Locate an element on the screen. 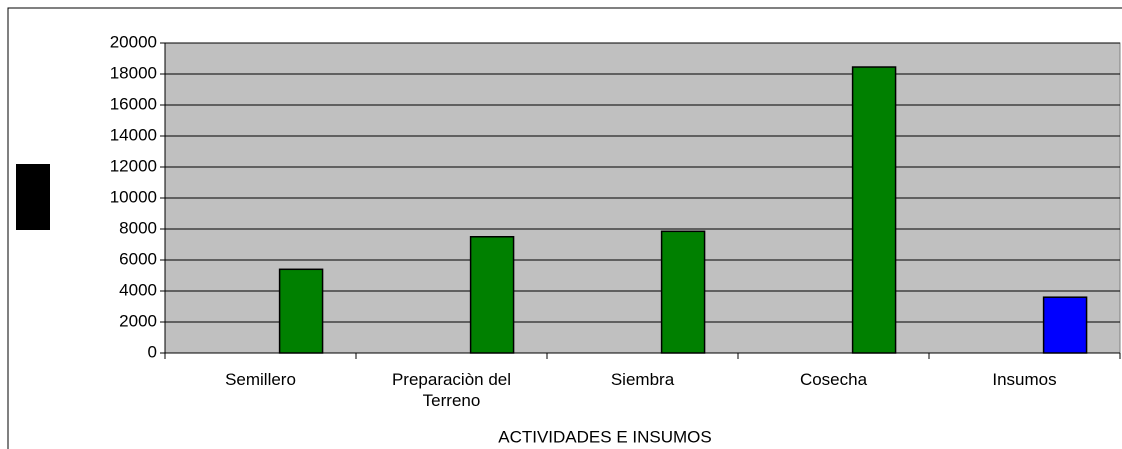  x-tick-label: Cosecha is located at coordinates (833, 379).